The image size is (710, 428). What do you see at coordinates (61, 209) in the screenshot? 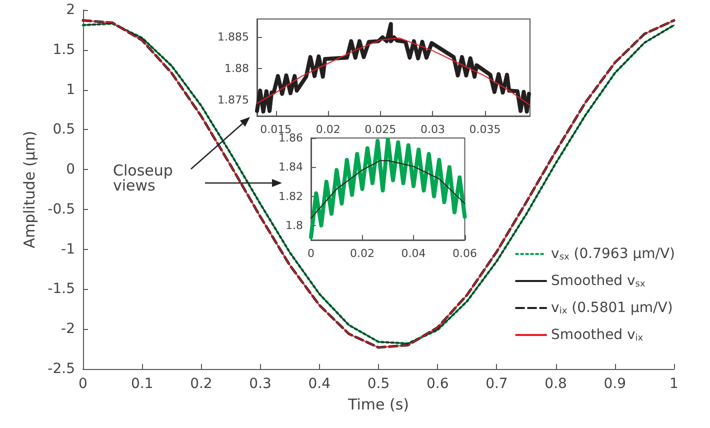
I see `y-tick-label: -0.5` at bounding box center [61, 209].